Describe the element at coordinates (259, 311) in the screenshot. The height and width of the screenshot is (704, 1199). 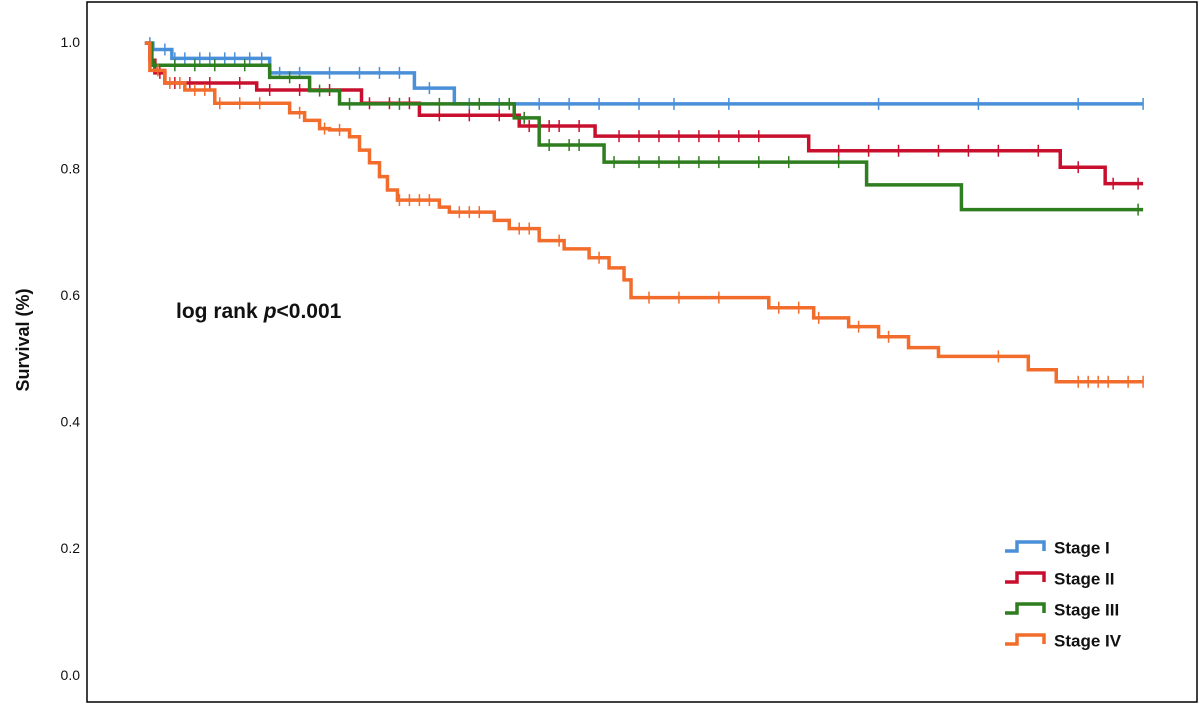
I see `annotation: log rank p<0.001` at that location.